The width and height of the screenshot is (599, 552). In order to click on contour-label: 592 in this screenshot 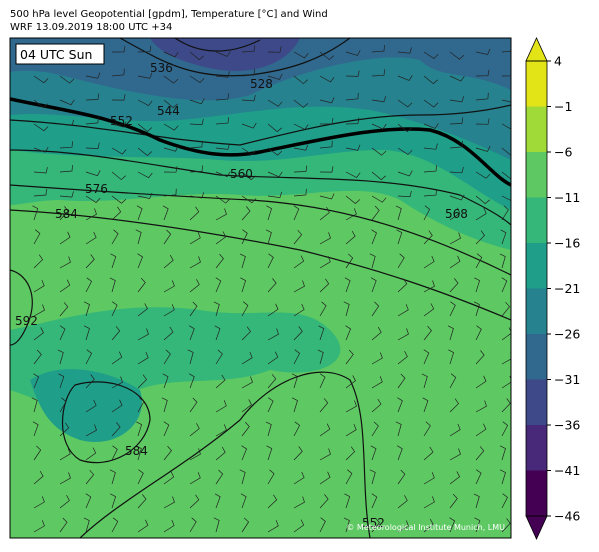, I will do `click(26, 321)`.